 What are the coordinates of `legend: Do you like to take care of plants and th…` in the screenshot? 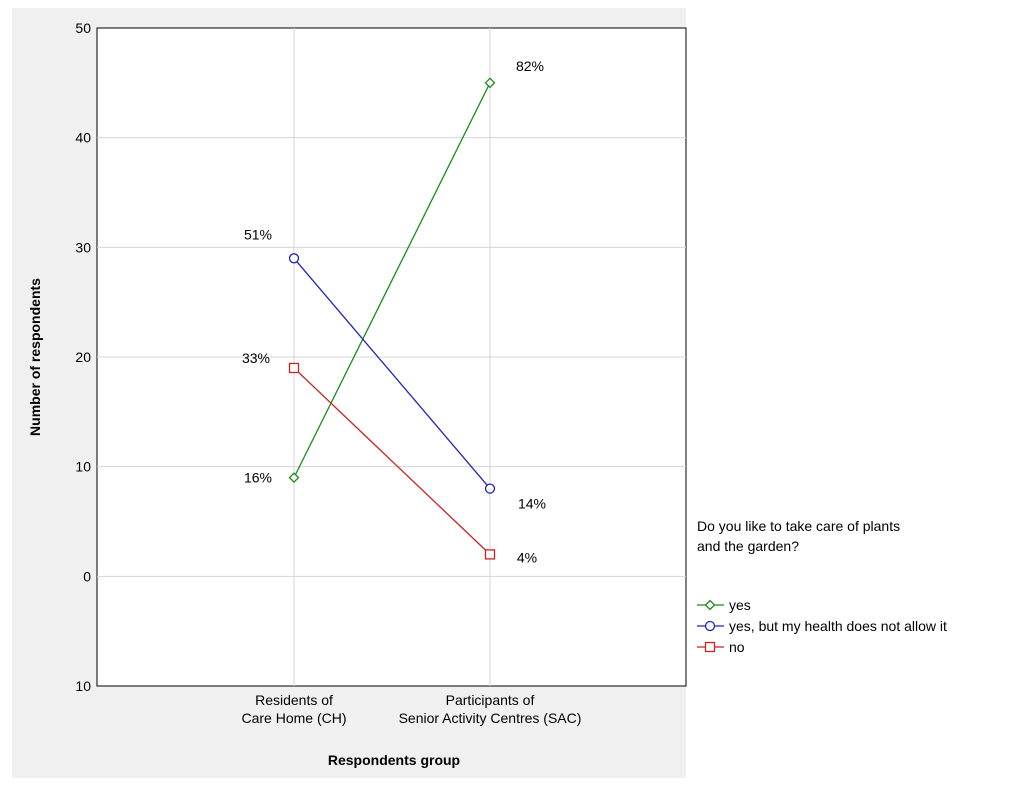 It's located at (822, 586).